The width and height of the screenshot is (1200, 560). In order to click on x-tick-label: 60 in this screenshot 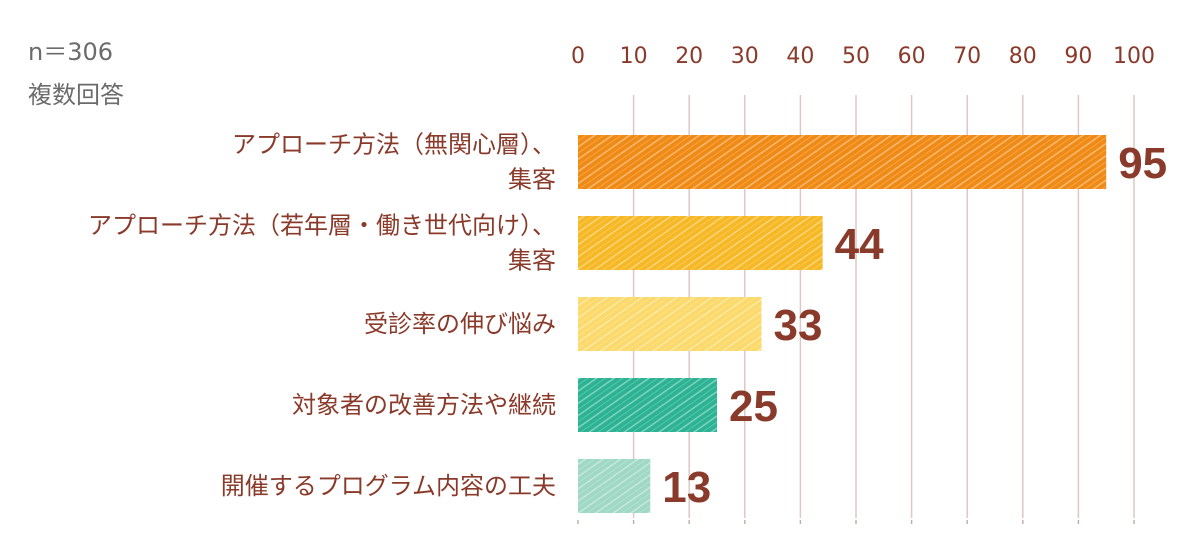, I will do `click(912, 56)`.